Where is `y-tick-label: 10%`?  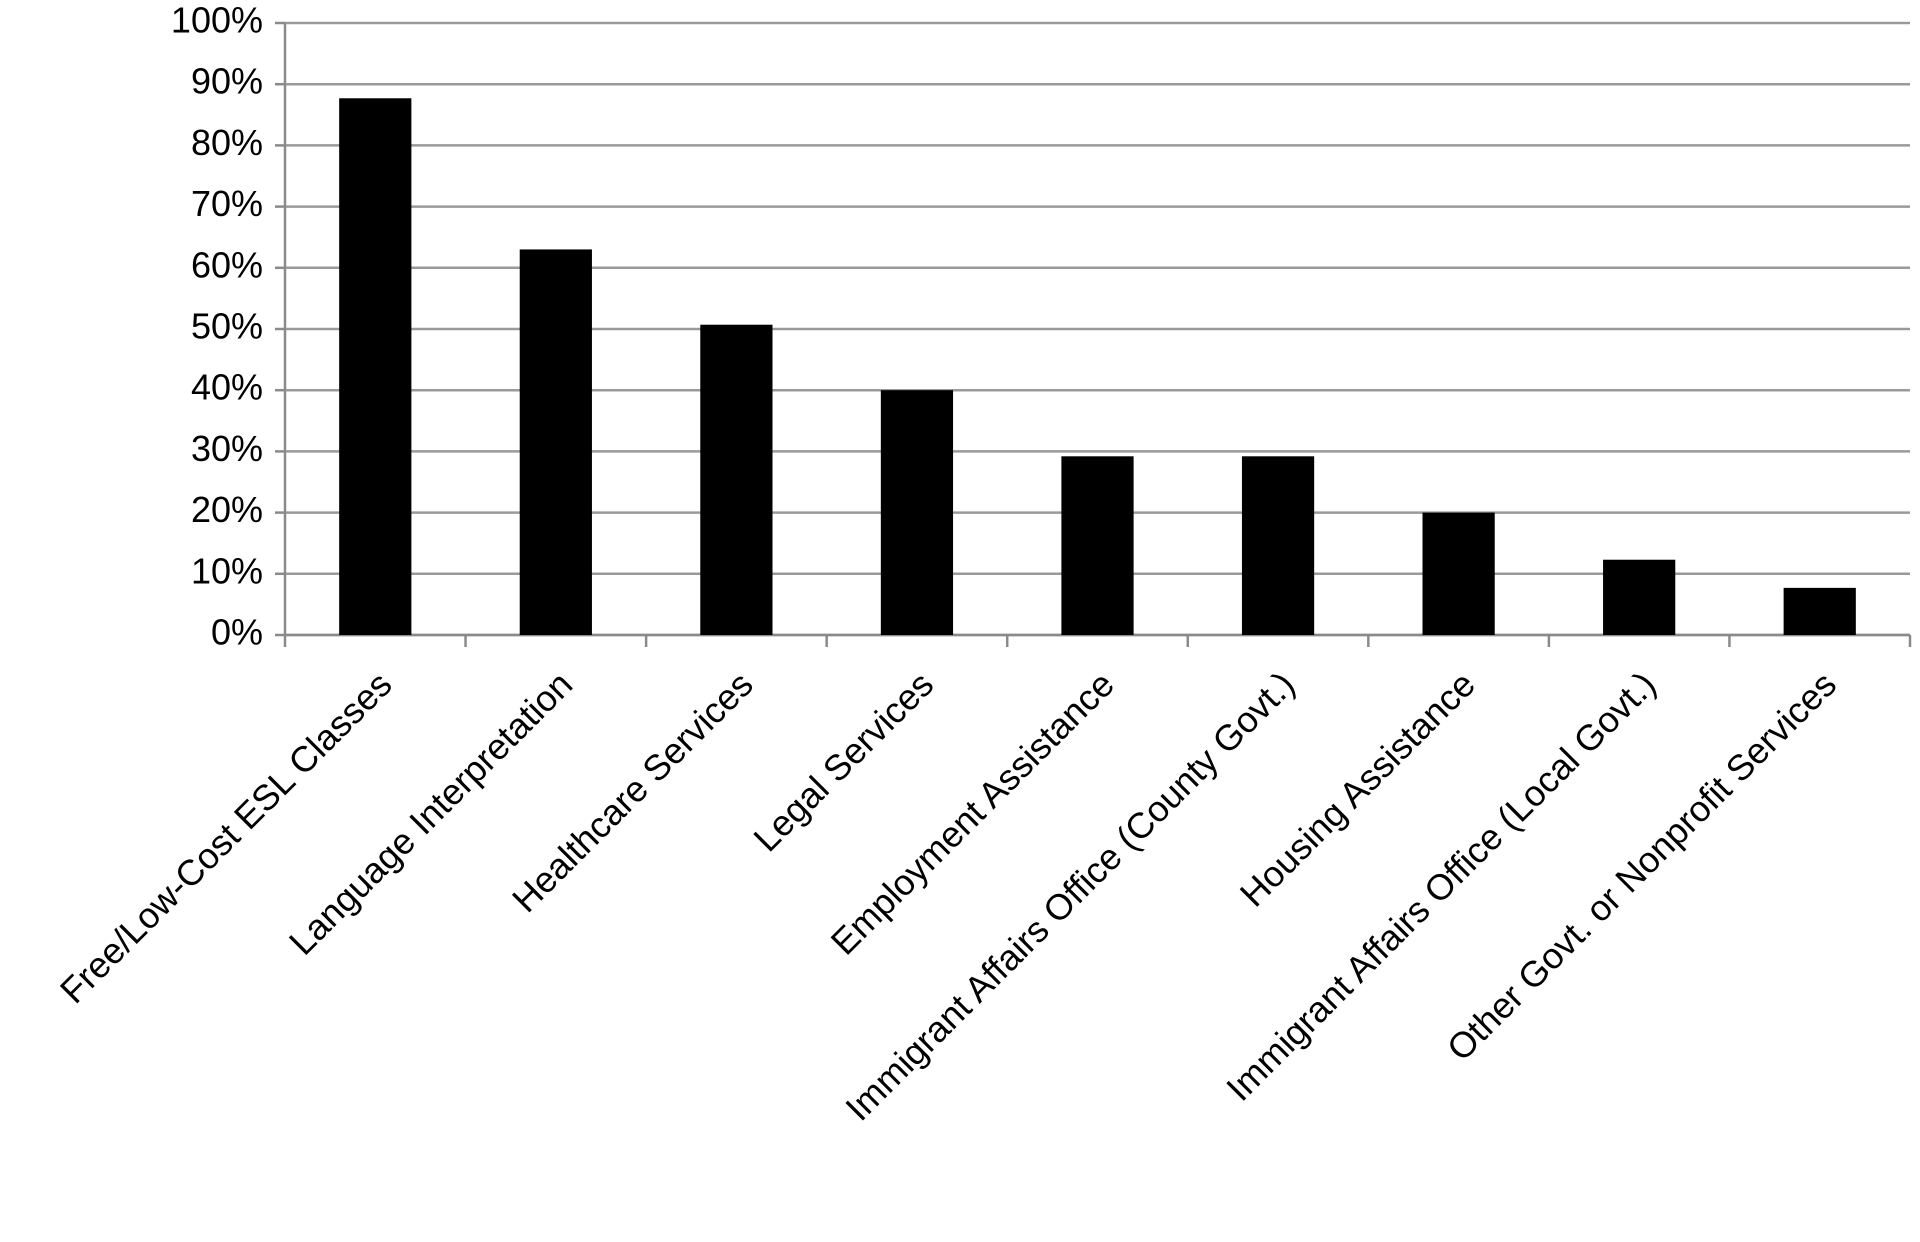 y-tick-label: 10% is located at coordinates (227, 570).